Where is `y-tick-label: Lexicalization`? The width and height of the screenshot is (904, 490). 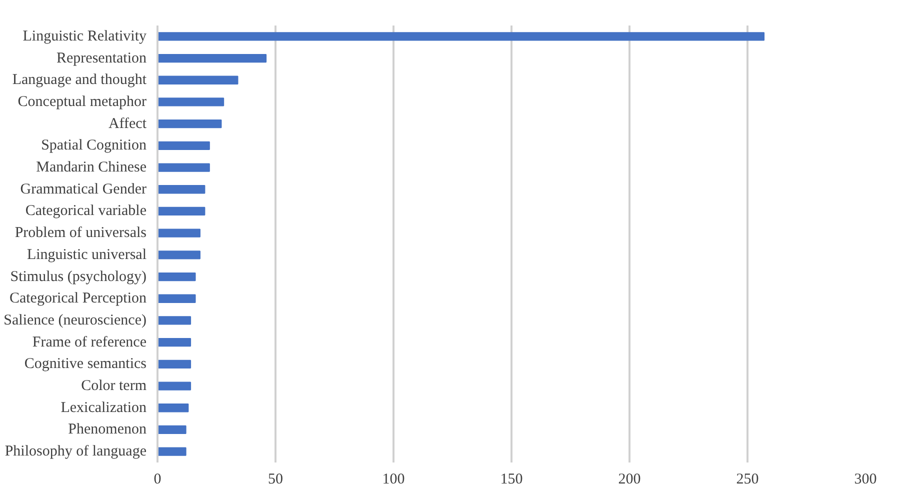
y-tick-label: Lexicalization is located at coordinates (103, 408).